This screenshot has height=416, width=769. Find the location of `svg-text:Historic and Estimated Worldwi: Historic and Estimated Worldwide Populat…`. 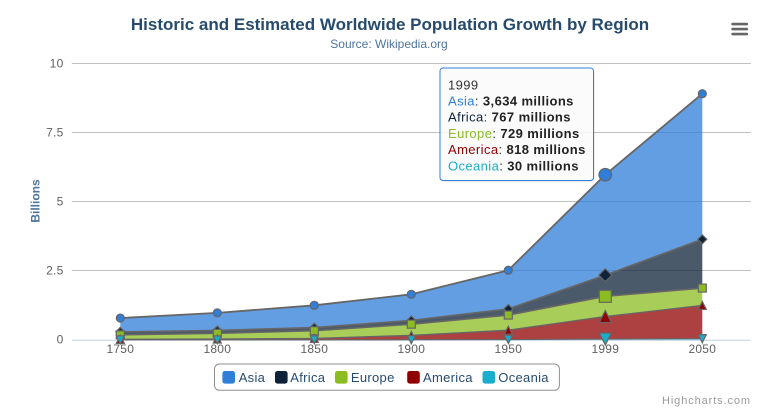

svg-text:Historic and Estimated Worldwi: Historic and Estimated Worldwide Populat… is located at coordinates (390, 24).